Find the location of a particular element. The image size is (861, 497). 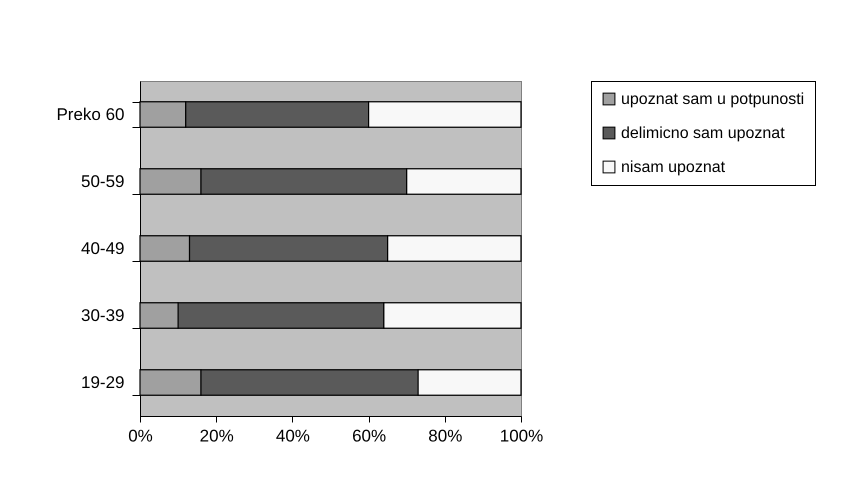

x-tick-label: 20% is located at coordinates (217, 436).